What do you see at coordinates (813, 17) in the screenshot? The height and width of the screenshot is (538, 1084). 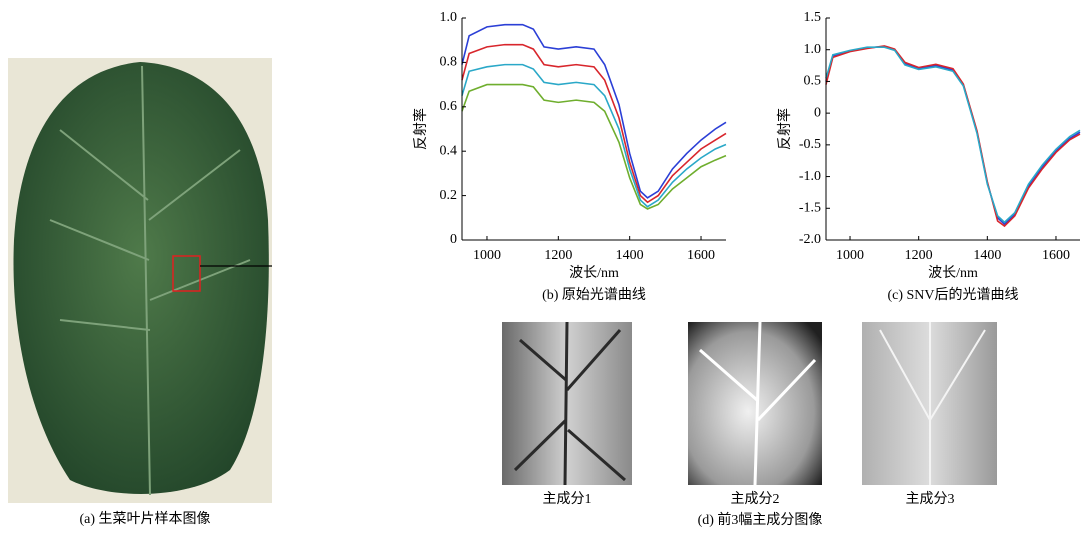 I see `y-tick-label: 1.5` at bounding box center [813, 17].